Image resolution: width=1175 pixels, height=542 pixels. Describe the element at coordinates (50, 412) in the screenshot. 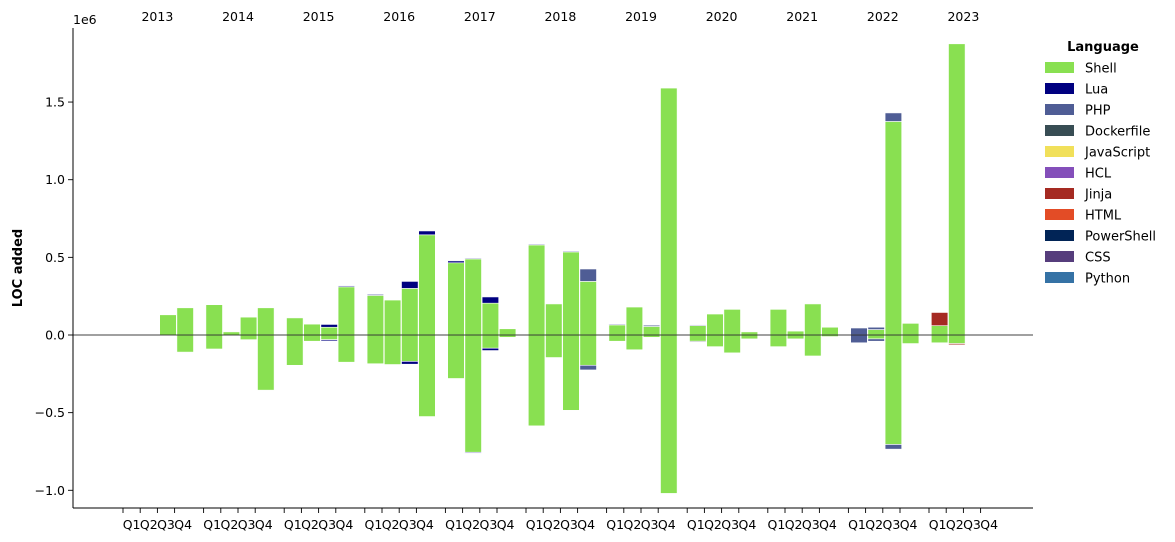

I see `y-tick-label: −0.5` at that location.